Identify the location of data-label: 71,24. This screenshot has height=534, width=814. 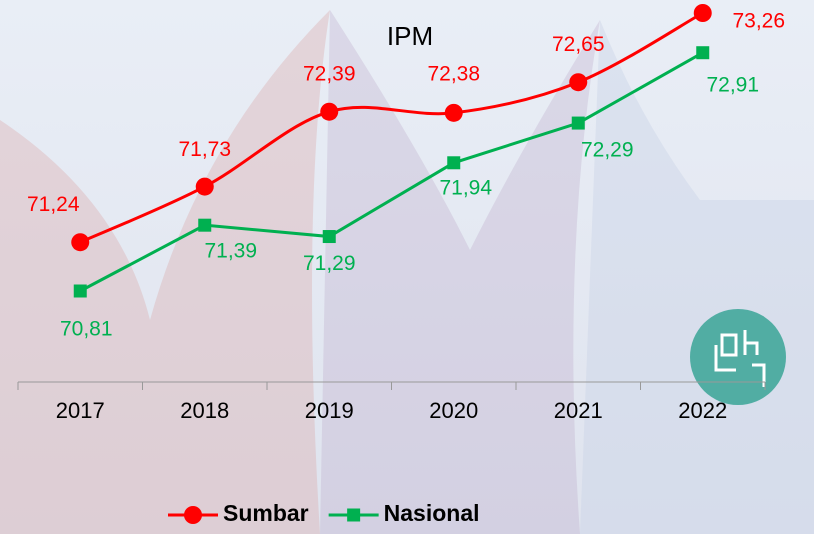
(53, 204).